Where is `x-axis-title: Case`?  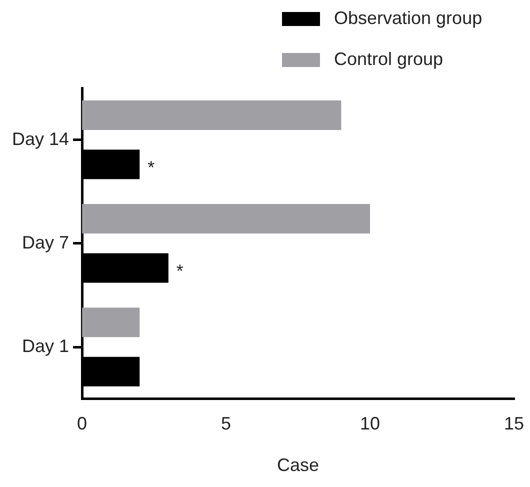
x-axis-title: Case is located at coordinates (298, 465).